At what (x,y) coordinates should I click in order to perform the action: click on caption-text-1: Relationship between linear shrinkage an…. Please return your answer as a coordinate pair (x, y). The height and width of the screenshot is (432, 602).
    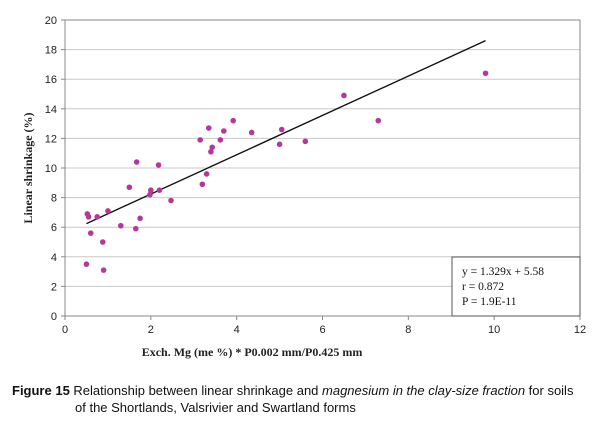
    Looking at the image, I should click on (196, 390).